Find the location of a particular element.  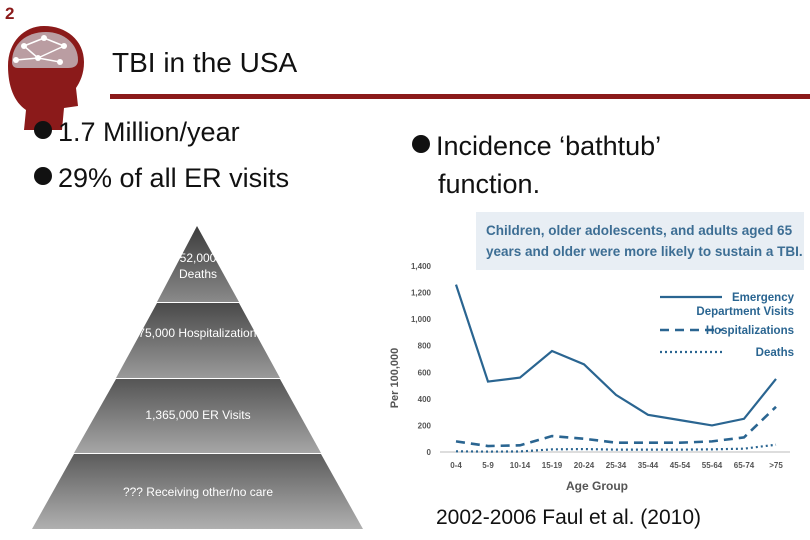

slide-title: TBI in the USA is located at coordinates (205, 62).